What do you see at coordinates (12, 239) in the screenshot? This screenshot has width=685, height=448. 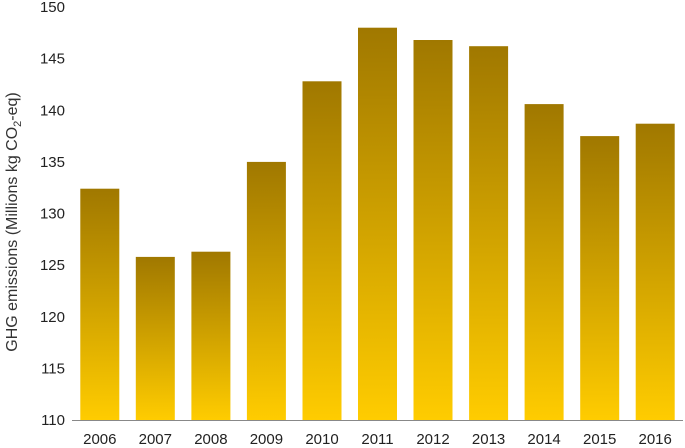 I see `y-axis-title-main: GHG emissions (Millions kg CO` at bounding box center [12, 239].